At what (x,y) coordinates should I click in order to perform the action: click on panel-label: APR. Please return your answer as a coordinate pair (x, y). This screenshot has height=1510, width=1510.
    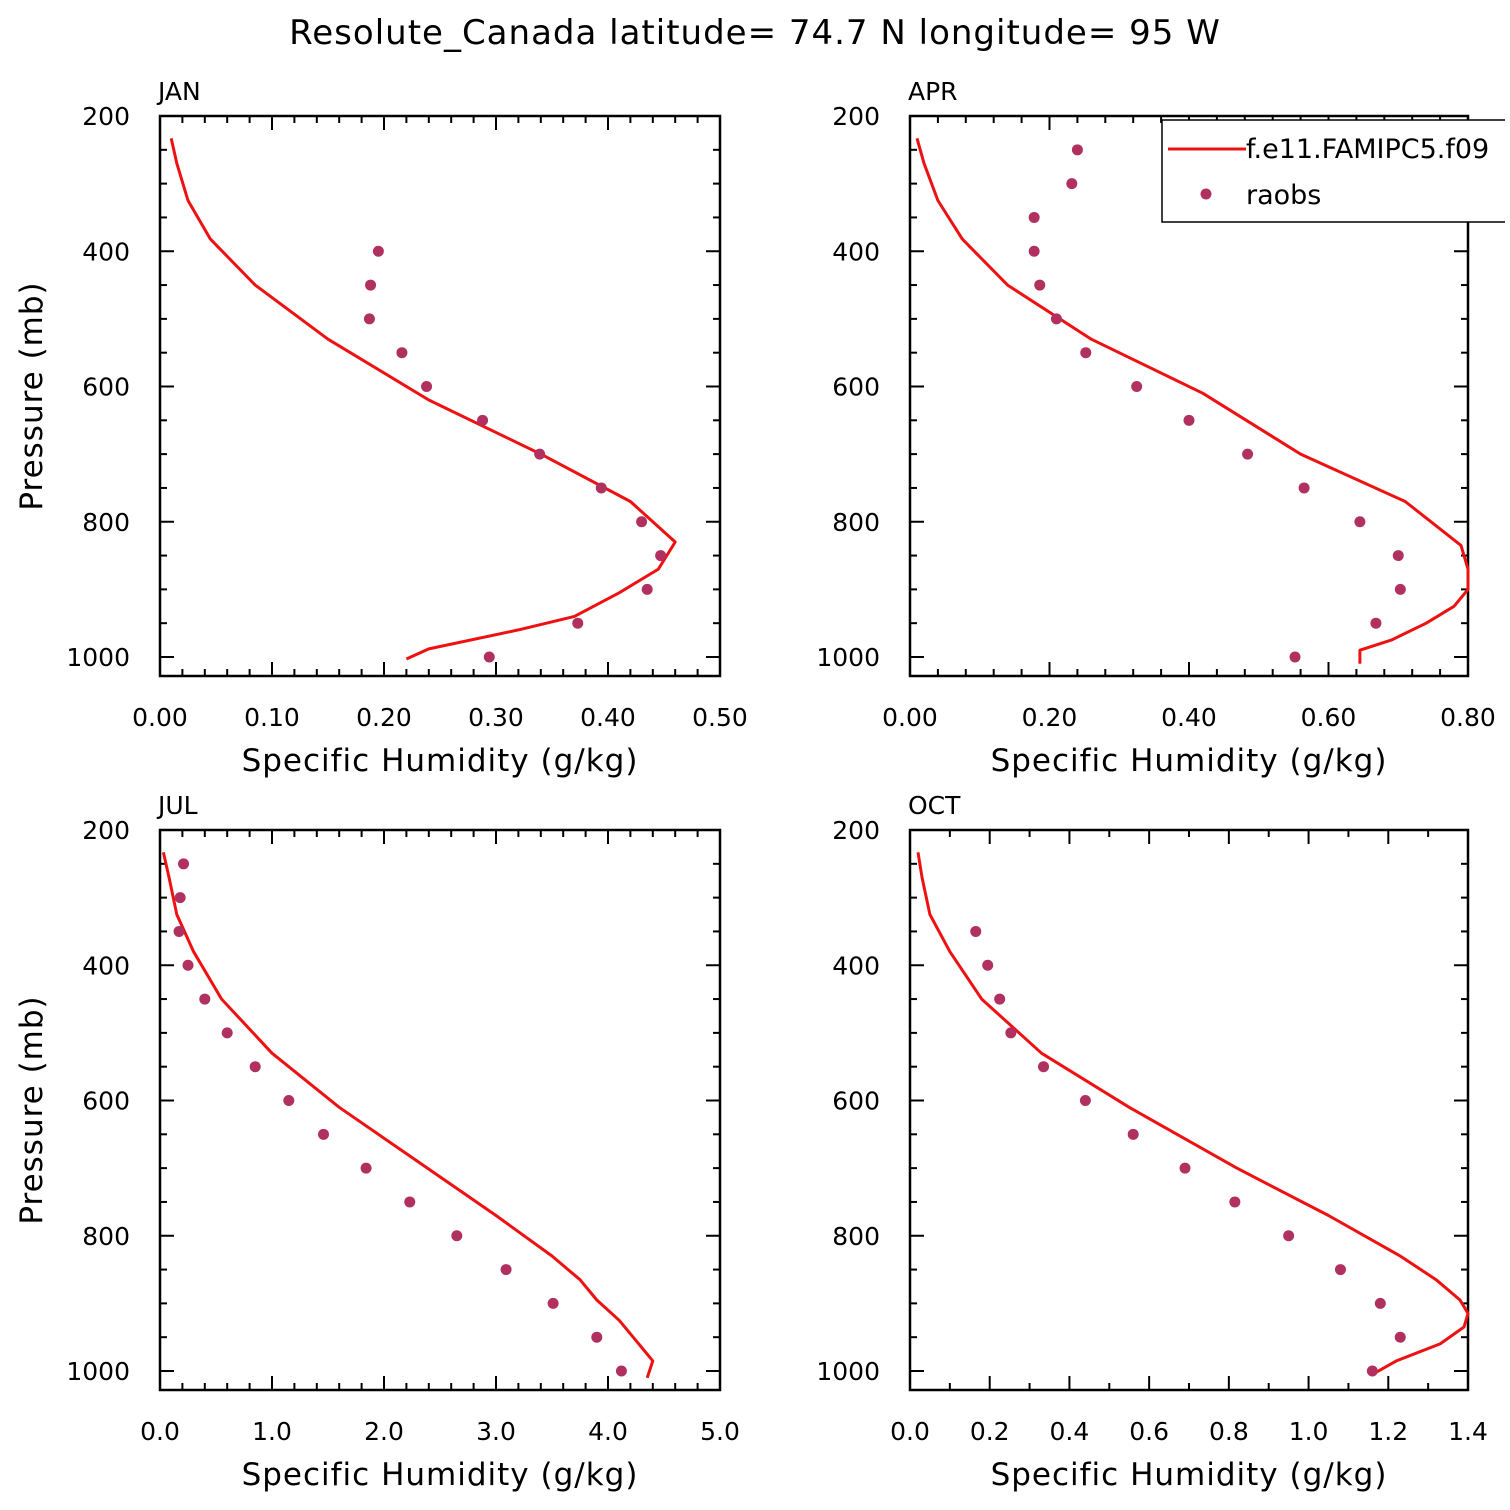
    Looking at the image, I should click on (933, 91).